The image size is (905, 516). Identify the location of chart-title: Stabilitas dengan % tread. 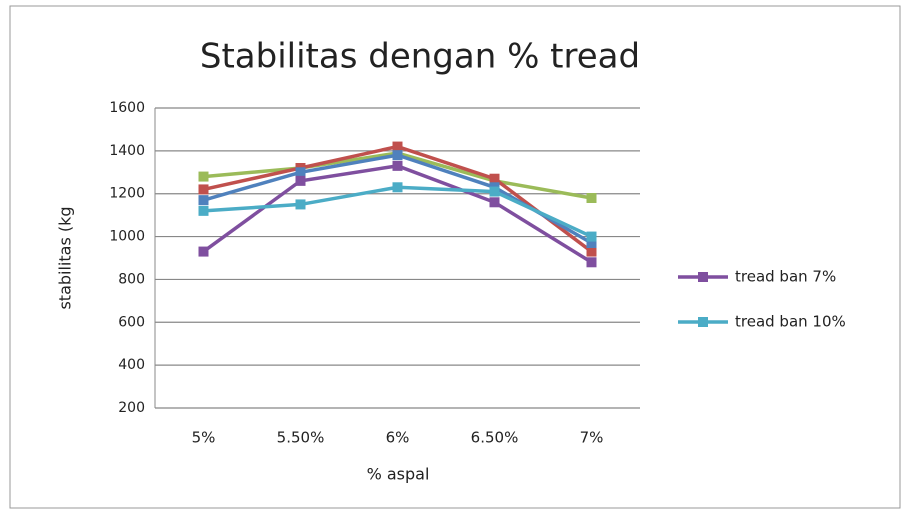
(420, 57).